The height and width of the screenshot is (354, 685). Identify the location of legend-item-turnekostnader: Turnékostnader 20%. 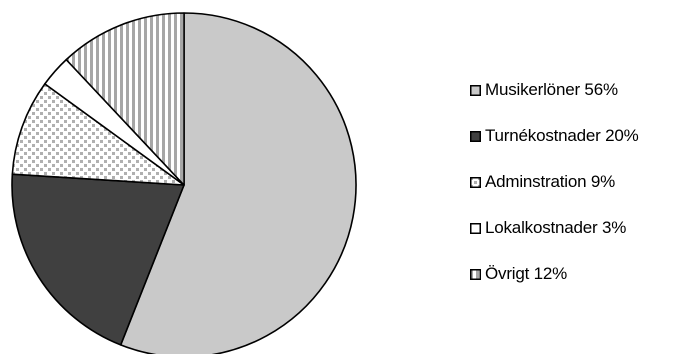
(554, 136).